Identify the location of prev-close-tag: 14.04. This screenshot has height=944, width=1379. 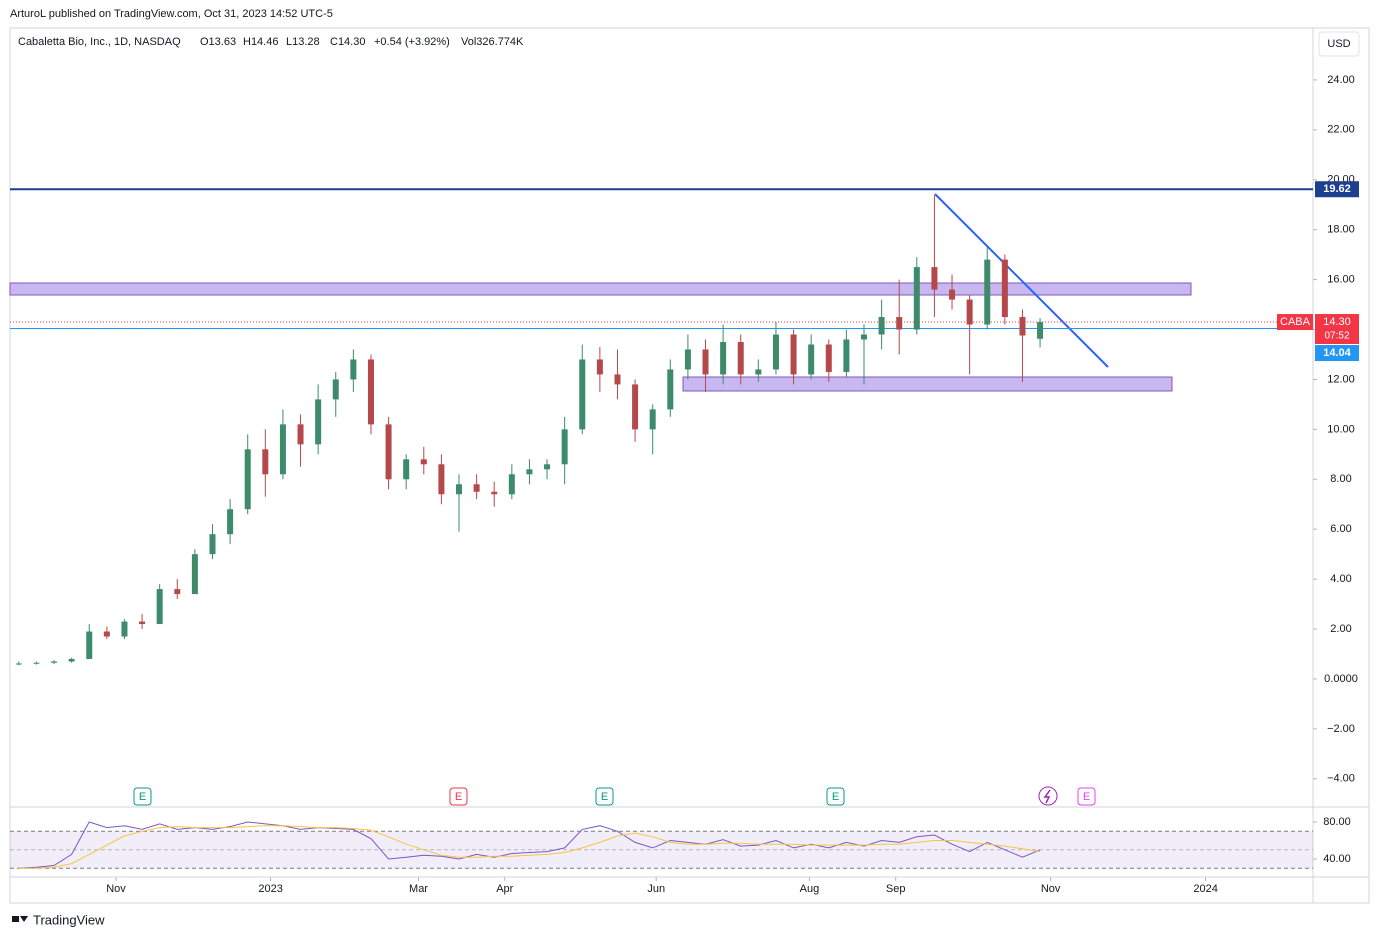
(1337, 353).